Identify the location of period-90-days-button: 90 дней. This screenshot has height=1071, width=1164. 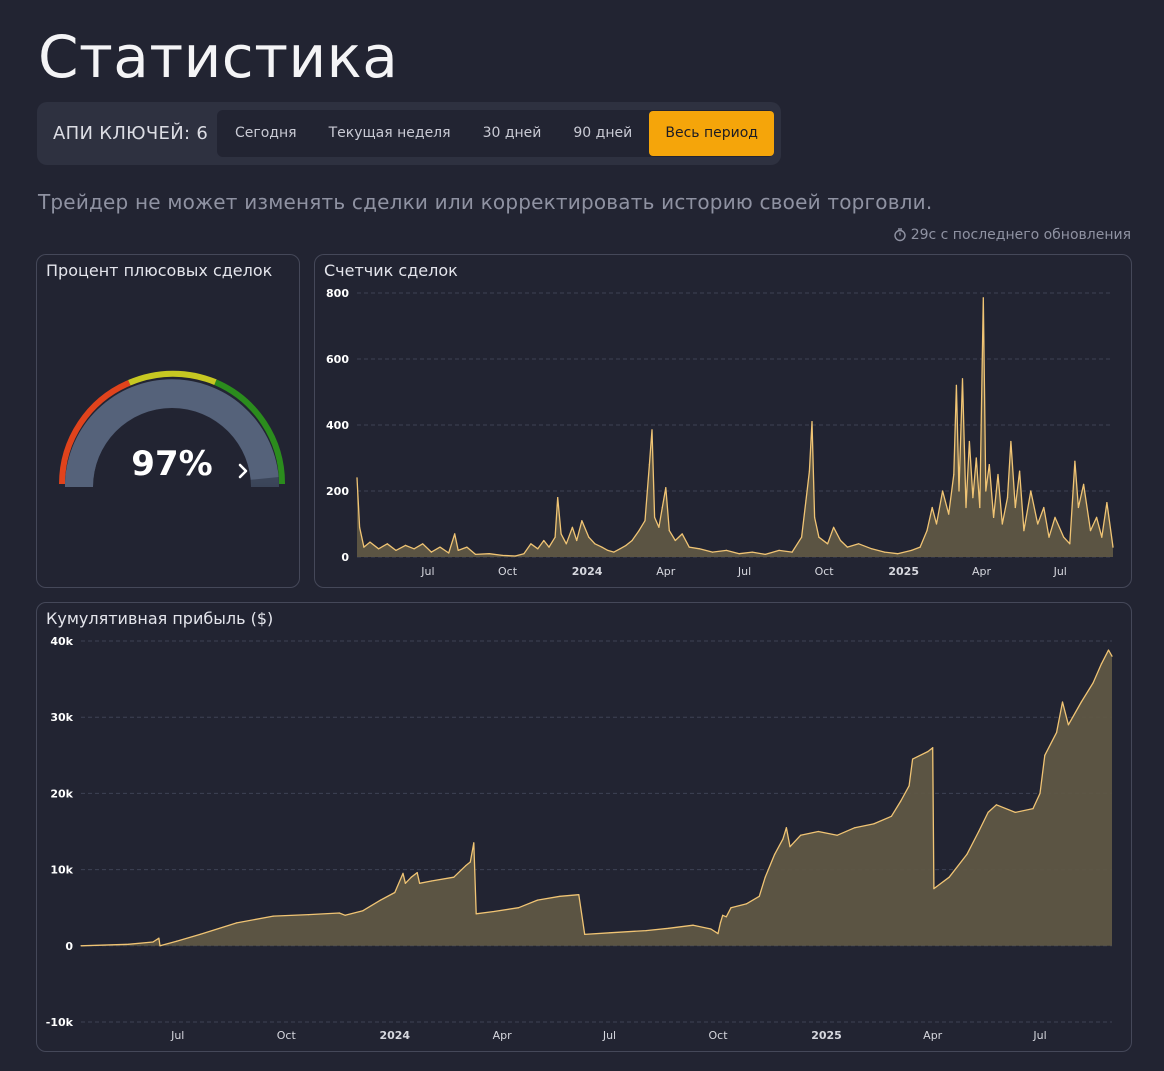
(603, 133).